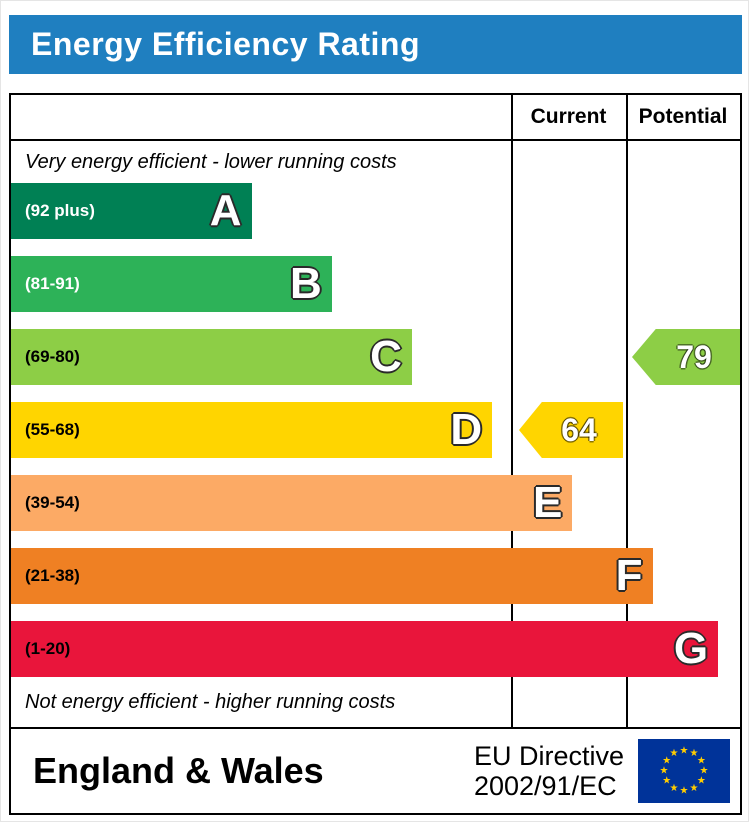  I want to click on current-rating-value: 64, so click(579, 429).